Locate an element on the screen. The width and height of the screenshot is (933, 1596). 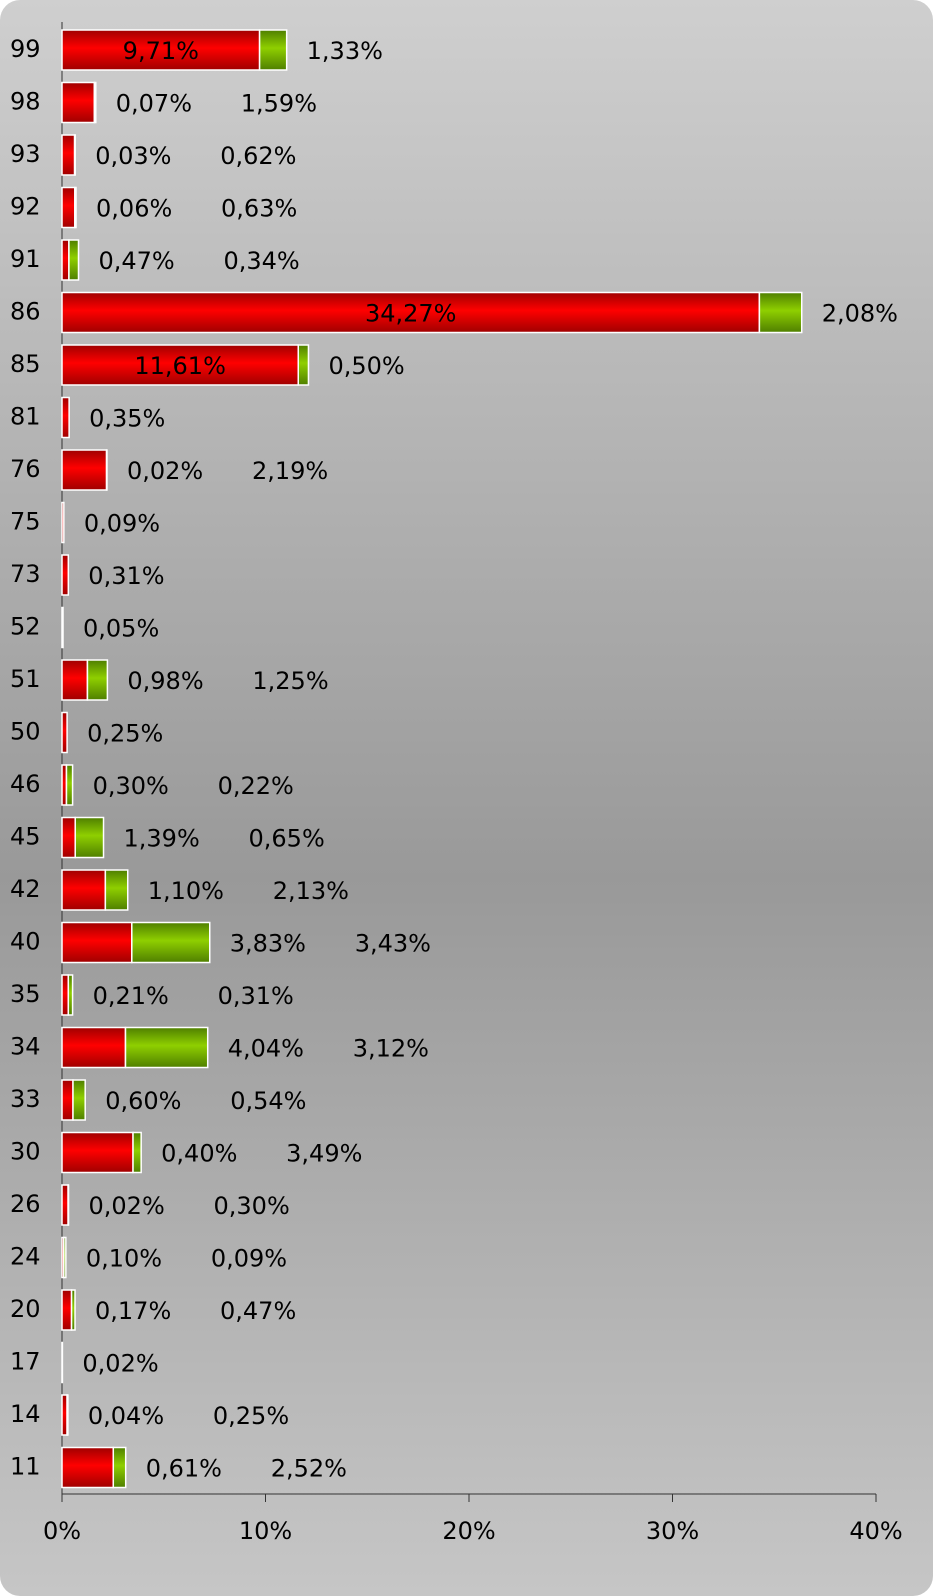
y-tick-label: 91 is located at coordinates (25, 259).